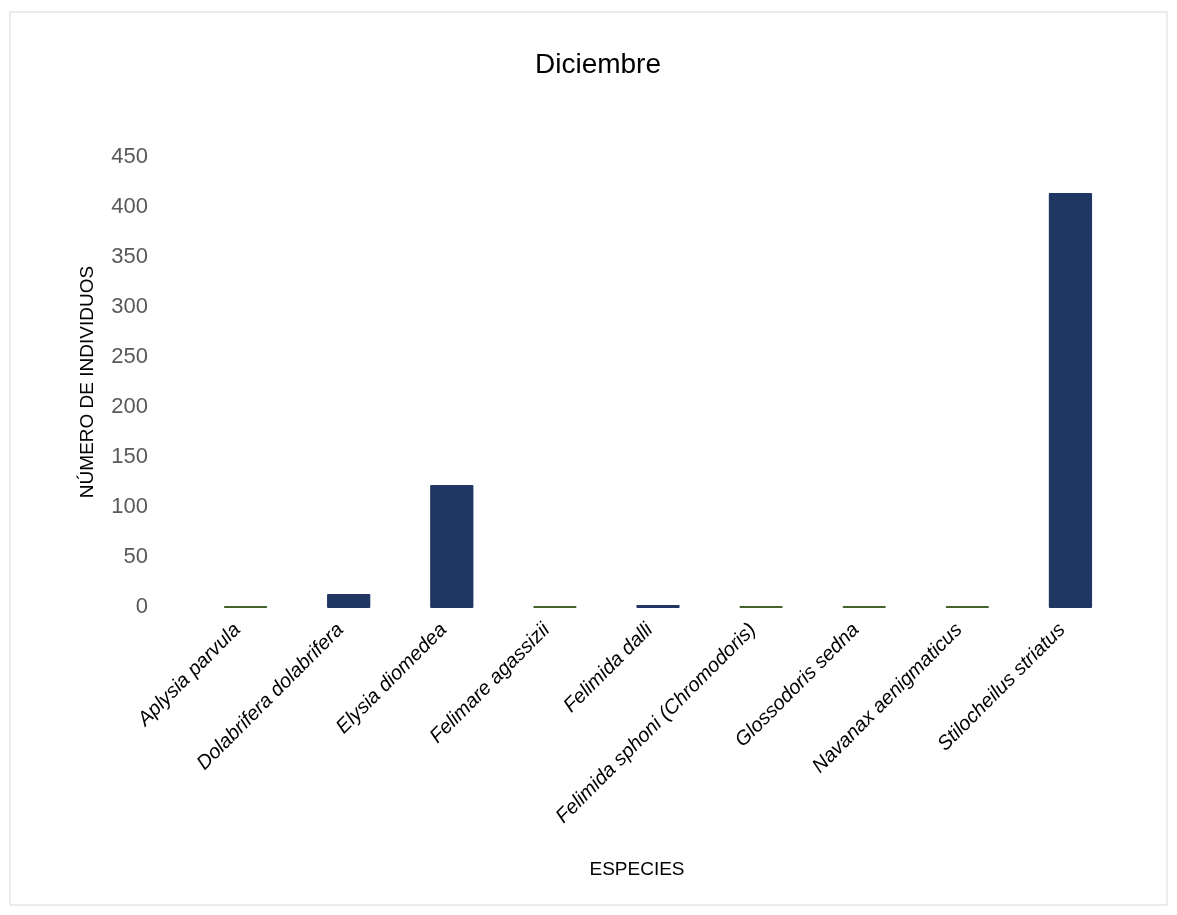 The height and width of the screenshot is (915, 1177). I want to click on y-tick-label: 150, so click(129, 455).